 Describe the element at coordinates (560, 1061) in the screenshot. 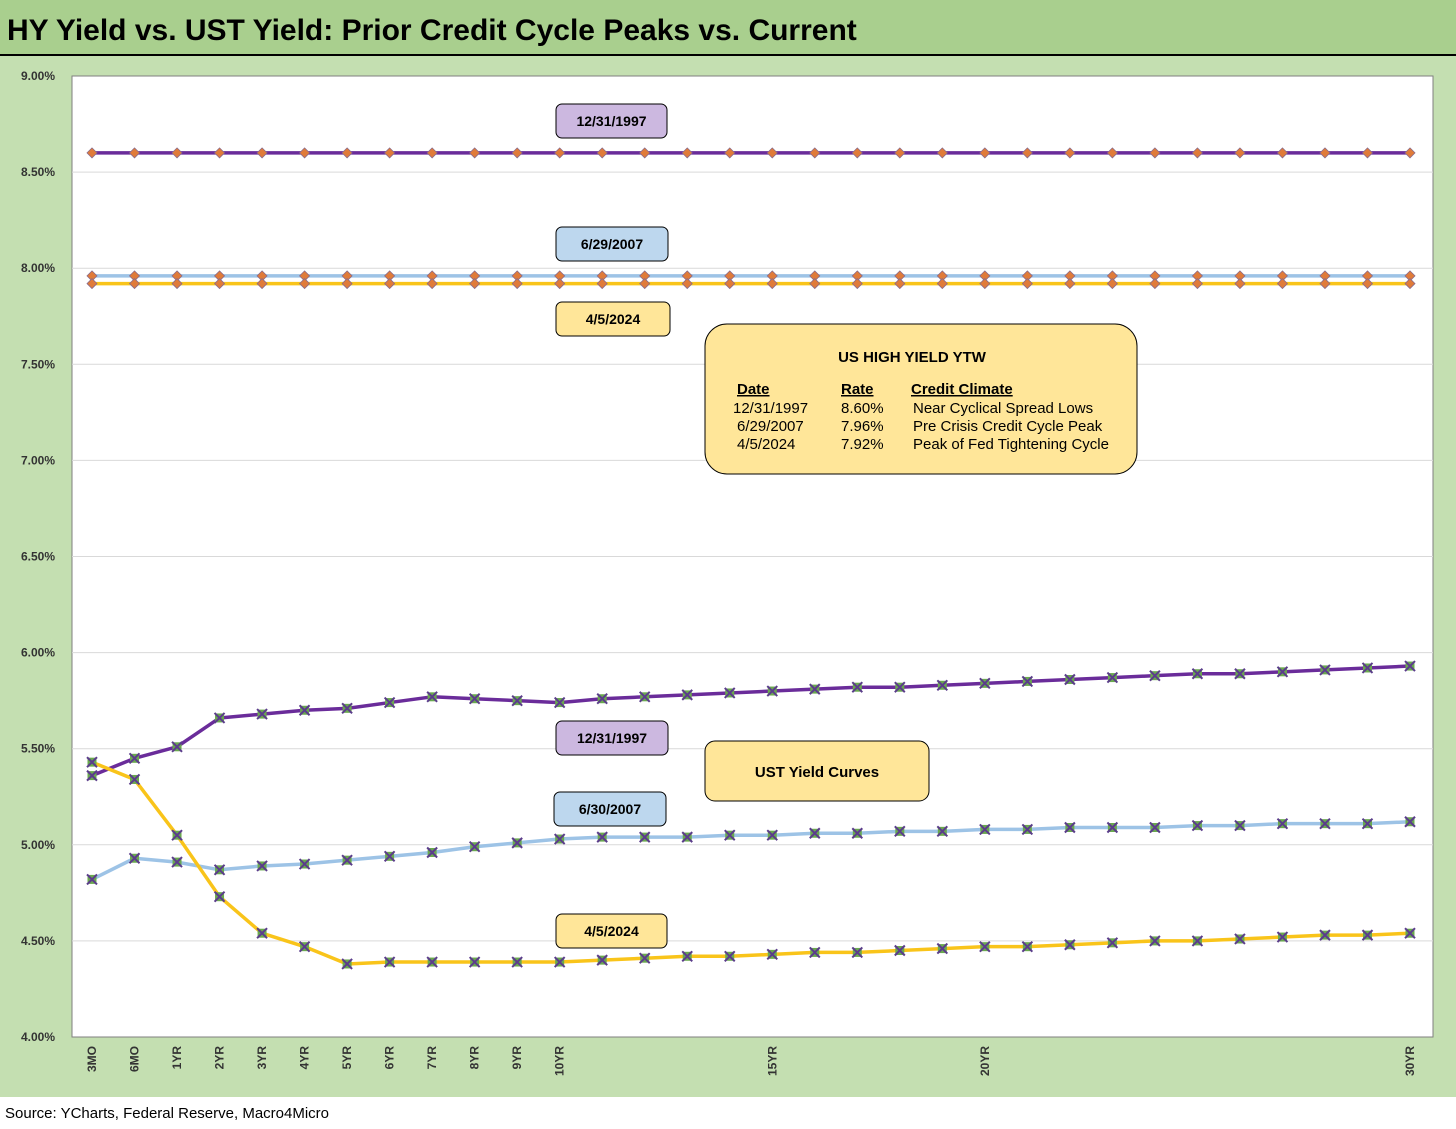

I see `x-tick-label: 10YR` at that location.